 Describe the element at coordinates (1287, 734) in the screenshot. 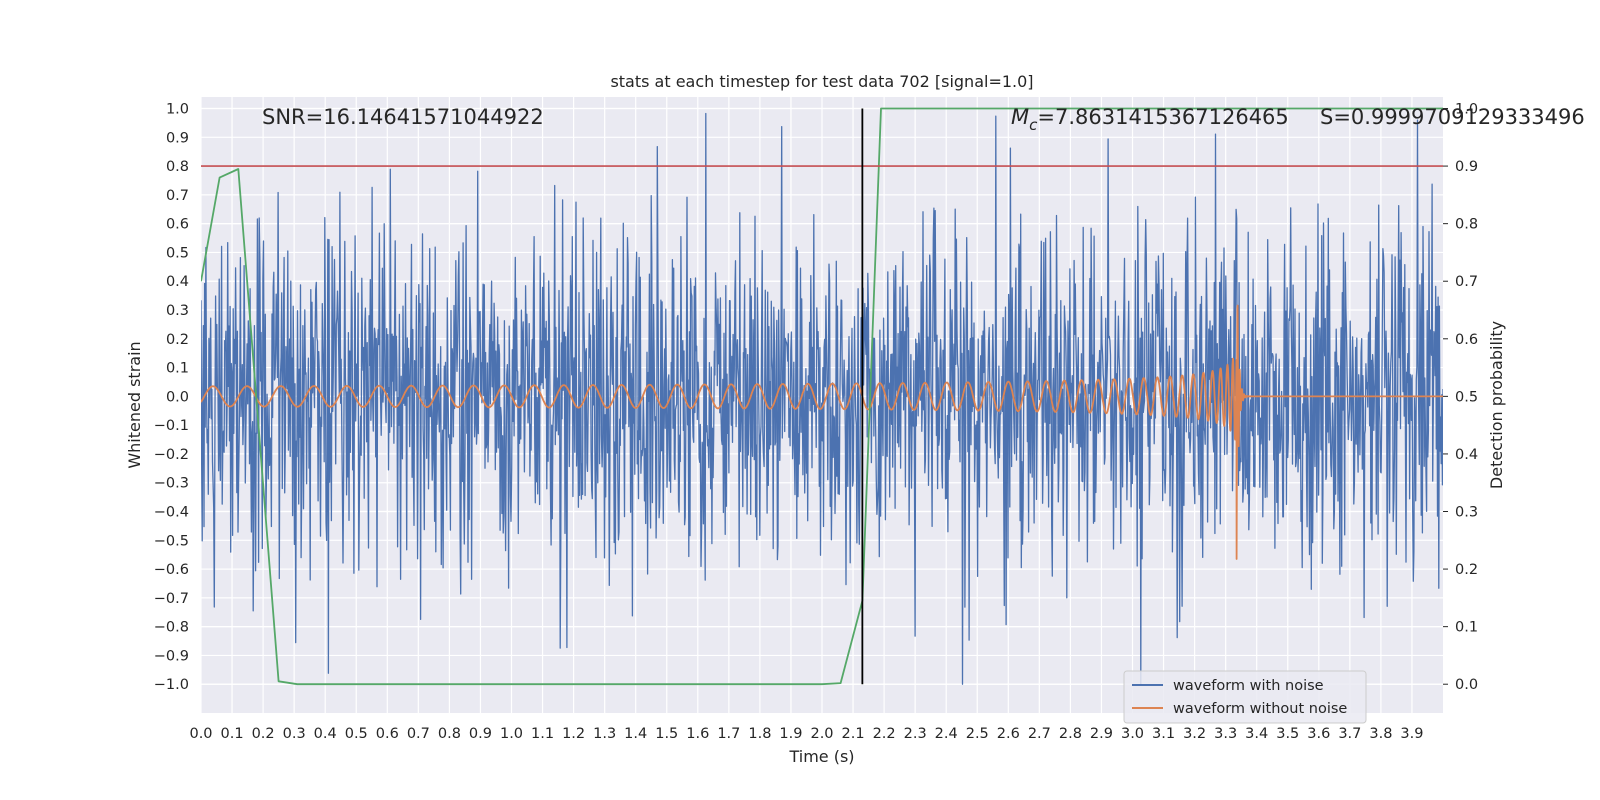

I see `x-tick-label: 3.5` at that location.